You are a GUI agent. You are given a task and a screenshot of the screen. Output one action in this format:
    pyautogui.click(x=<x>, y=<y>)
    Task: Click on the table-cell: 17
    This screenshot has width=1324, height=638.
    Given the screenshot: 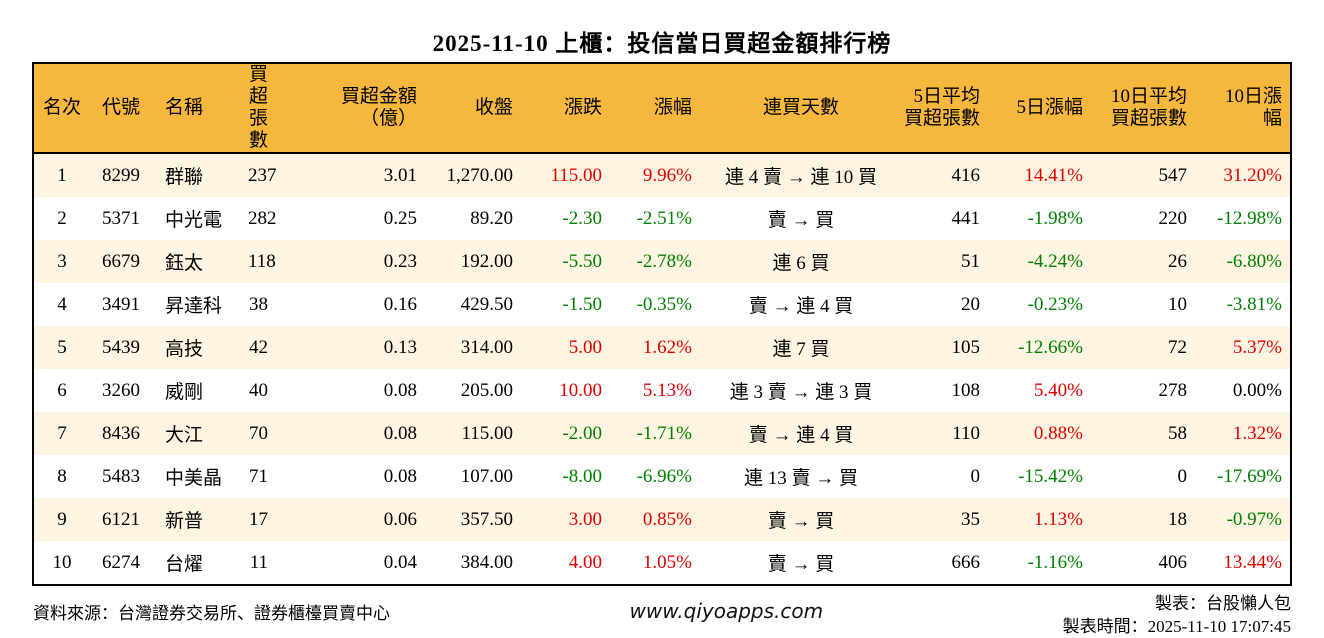 What is the action you would take?
    pyautogui.click(x=258, y=519)
    